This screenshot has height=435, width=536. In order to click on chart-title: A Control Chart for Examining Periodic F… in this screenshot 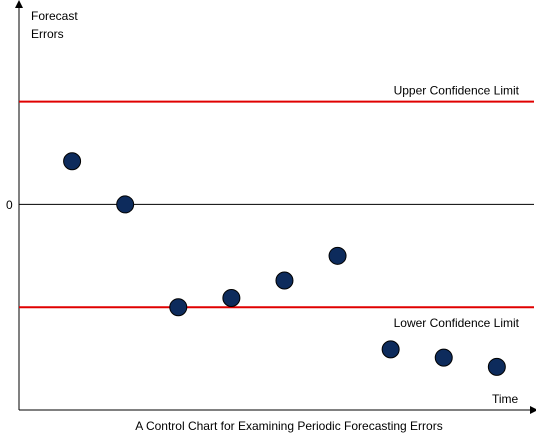, I will do `click(288, 426)`.